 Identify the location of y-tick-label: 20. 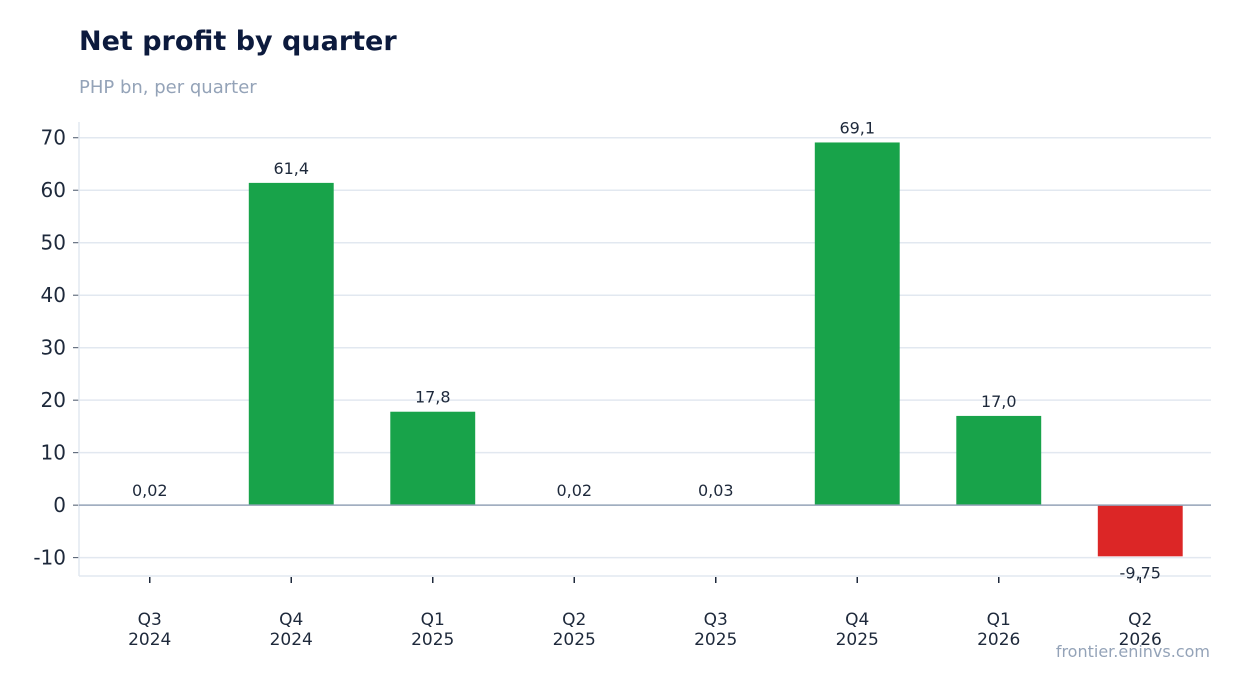
(53, 400).